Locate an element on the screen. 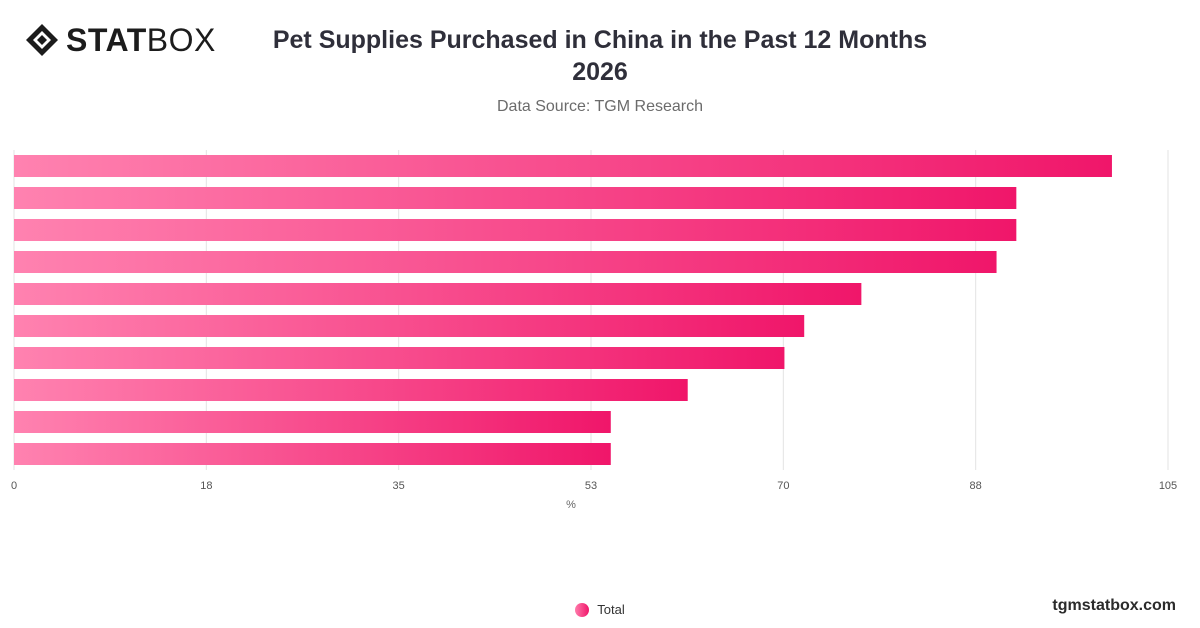 The image size is (1200, 628). logo-wordmark: STATBOX is located at coordinates (141, 40).